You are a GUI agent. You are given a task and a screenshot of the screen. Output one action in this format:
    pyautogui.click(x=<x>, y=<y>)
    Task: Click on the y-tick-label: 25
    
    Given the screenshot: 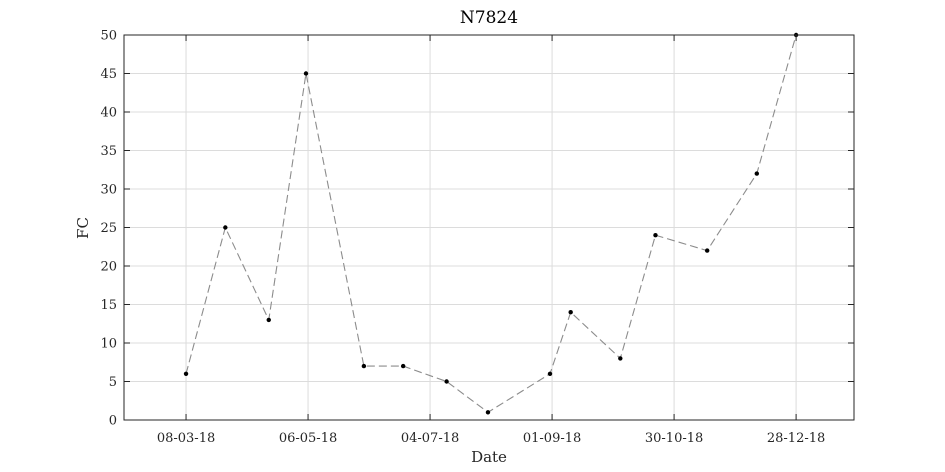 What is the action you would take?
    pyautogui.click(x=108, y=228)
    